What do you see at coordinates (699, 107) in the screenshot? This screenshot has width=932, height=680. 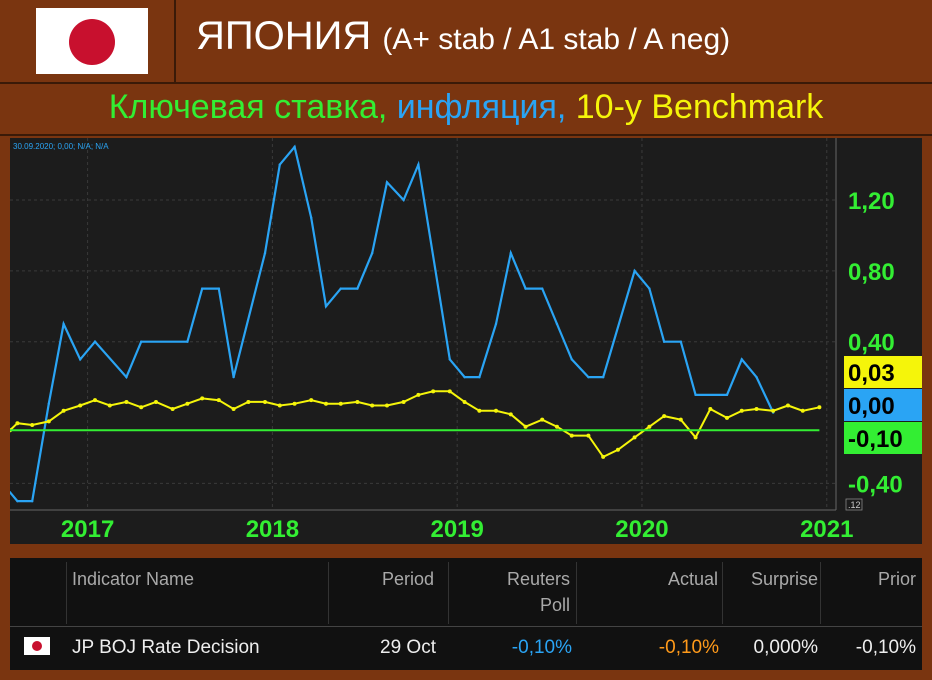 I see `subtitle-benchmark: 10-y Benchmark` at bounding box center [699, 107].